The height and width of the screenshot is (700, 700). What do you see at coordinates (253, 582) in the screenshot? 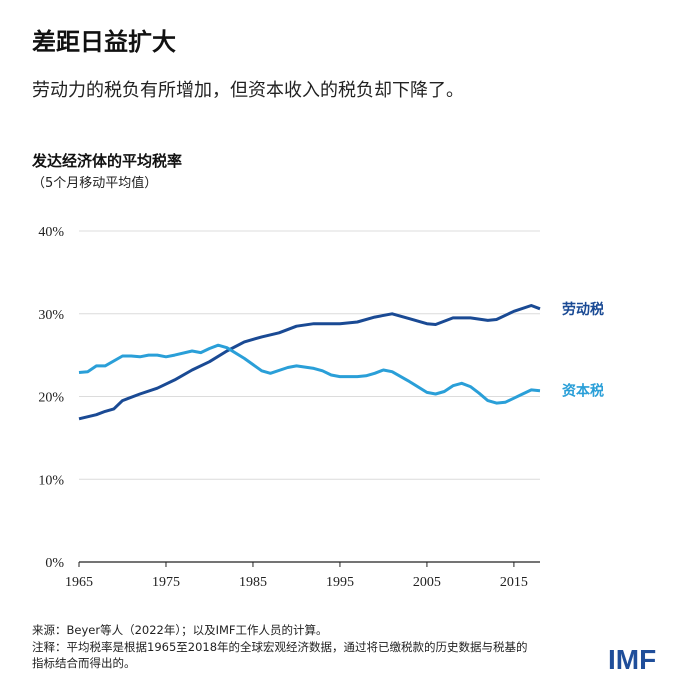
I see `x-tick-label: 1985` at bounding box center [253, 582].